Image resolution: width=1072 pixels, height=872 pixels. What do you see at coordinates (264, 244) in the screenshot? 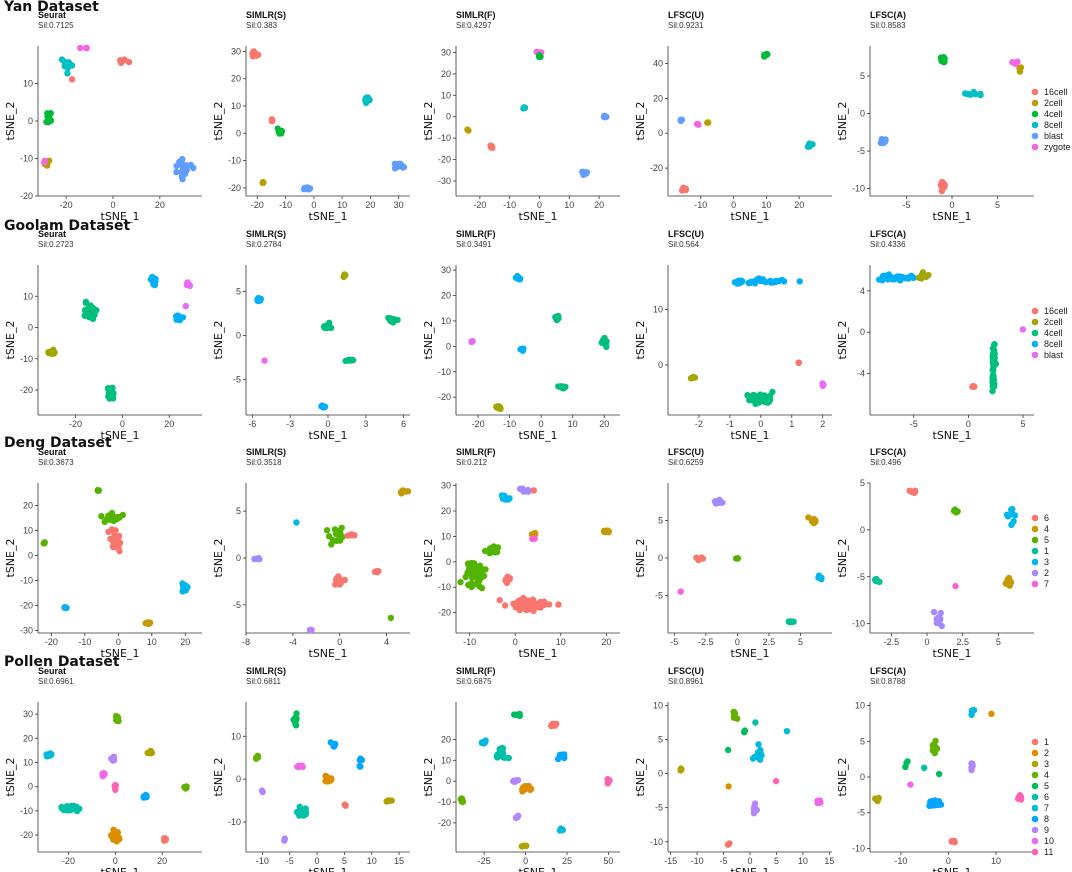
I see `panel-subtitle: Sil:0.2784` at bounding box center [264, 244].